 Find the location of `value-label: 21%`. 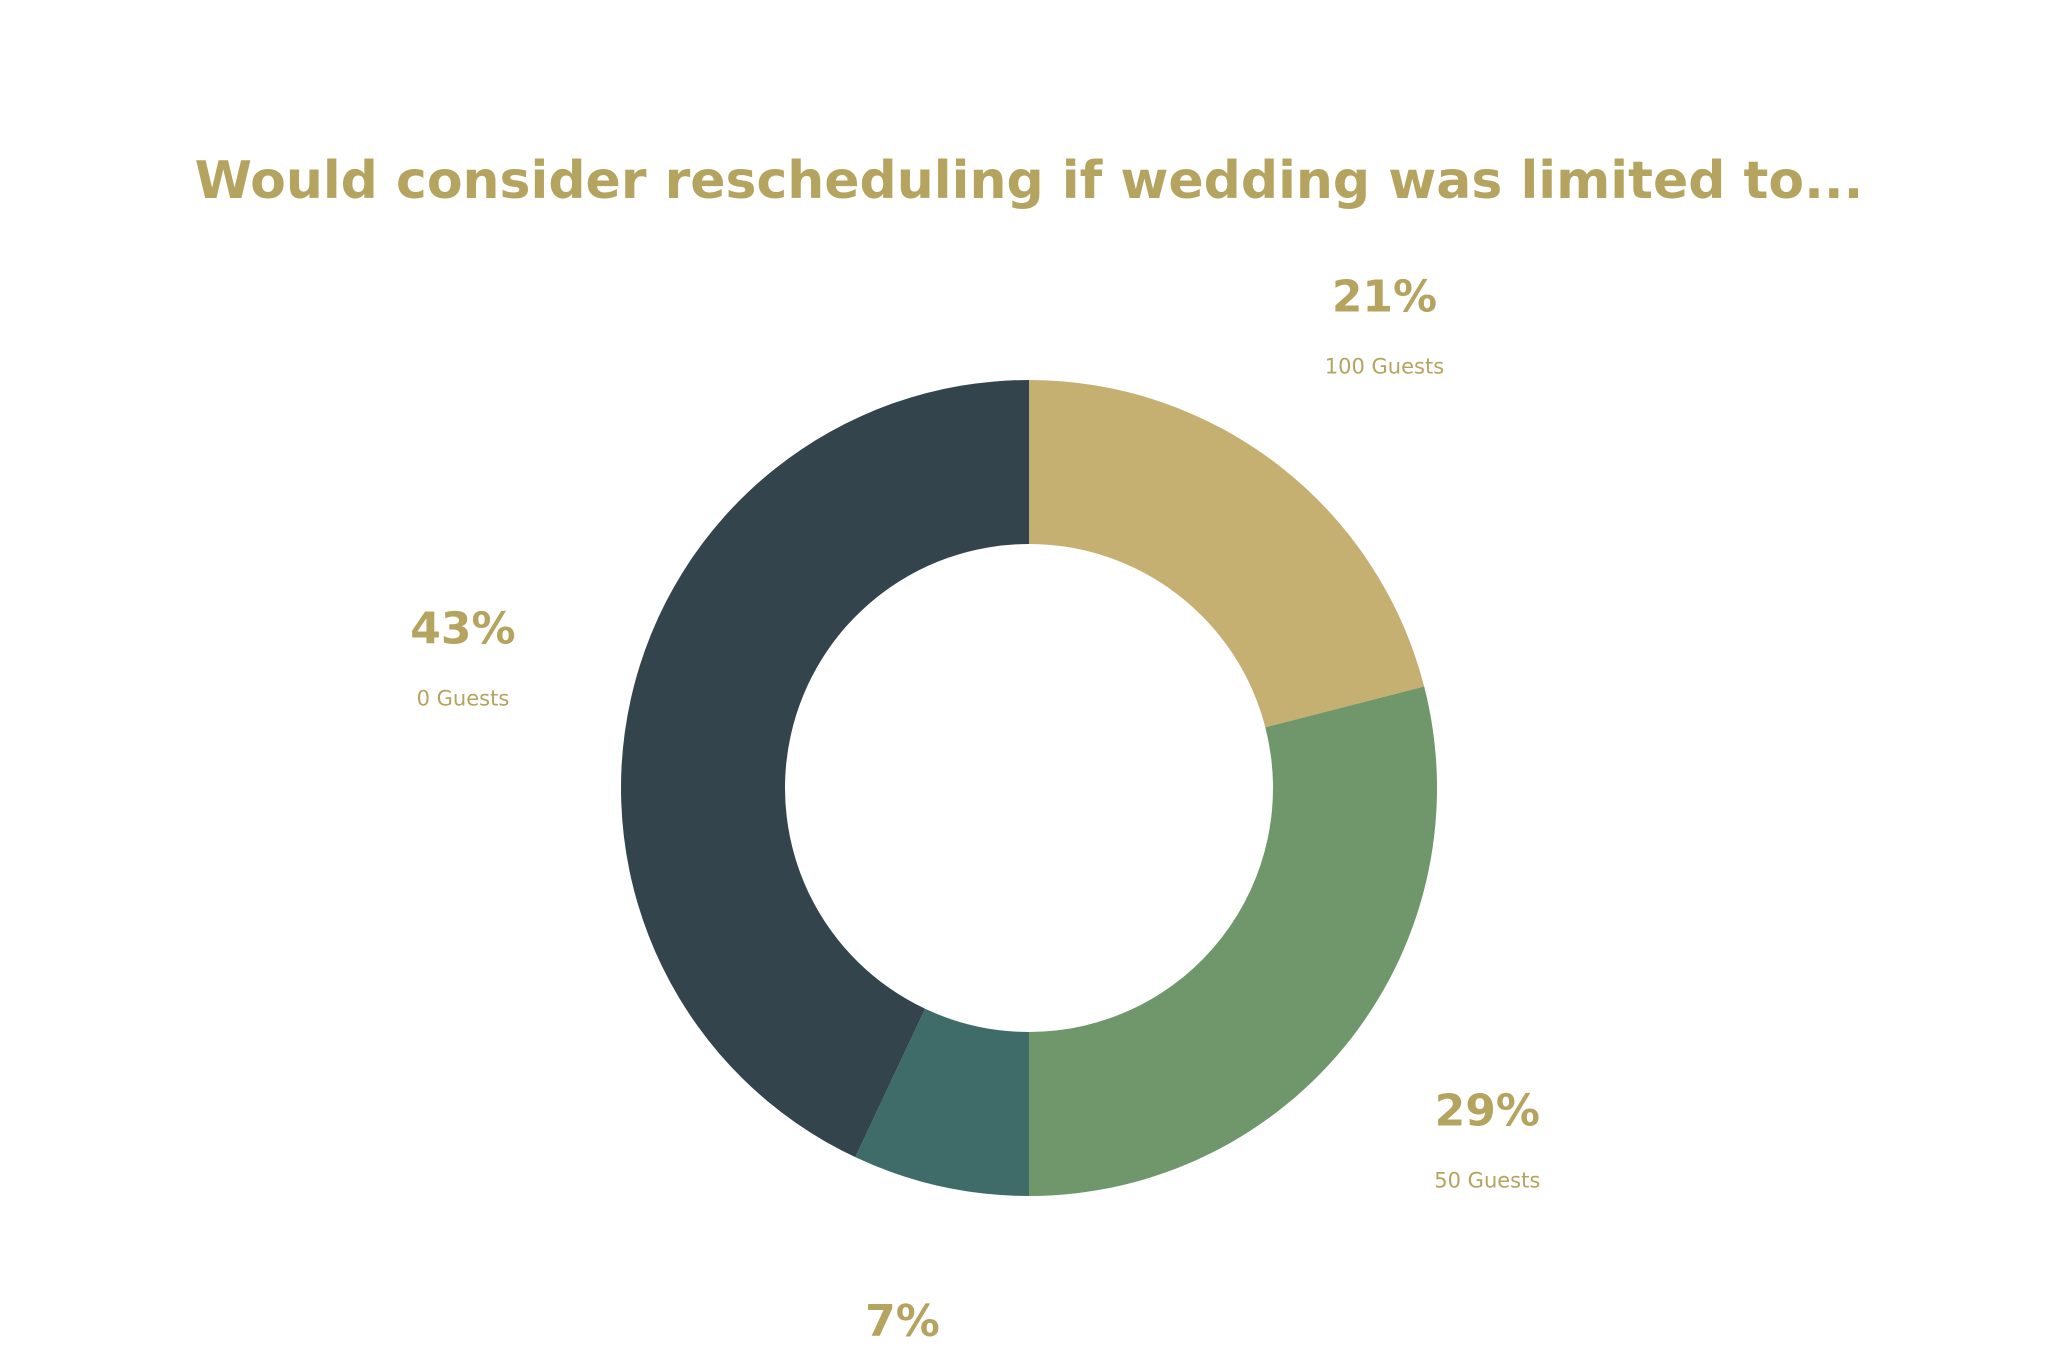

value-label: 21% is located at coordinates (1384, 297).